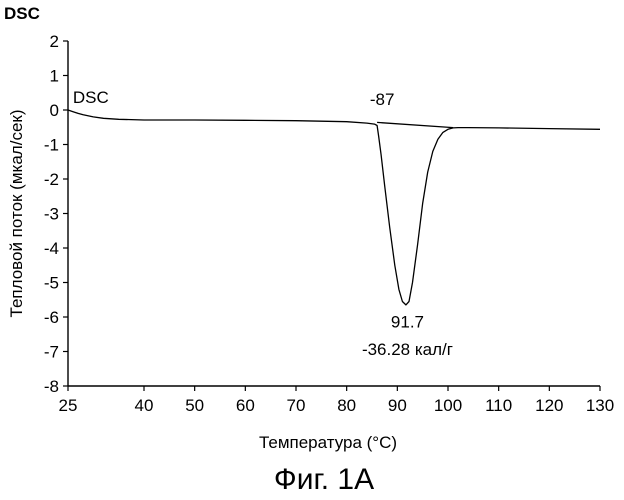  What do you see at coordinates (382, 99) in the screenshot?
I see `annotation-label: -87` at bounding box center [382, 99].